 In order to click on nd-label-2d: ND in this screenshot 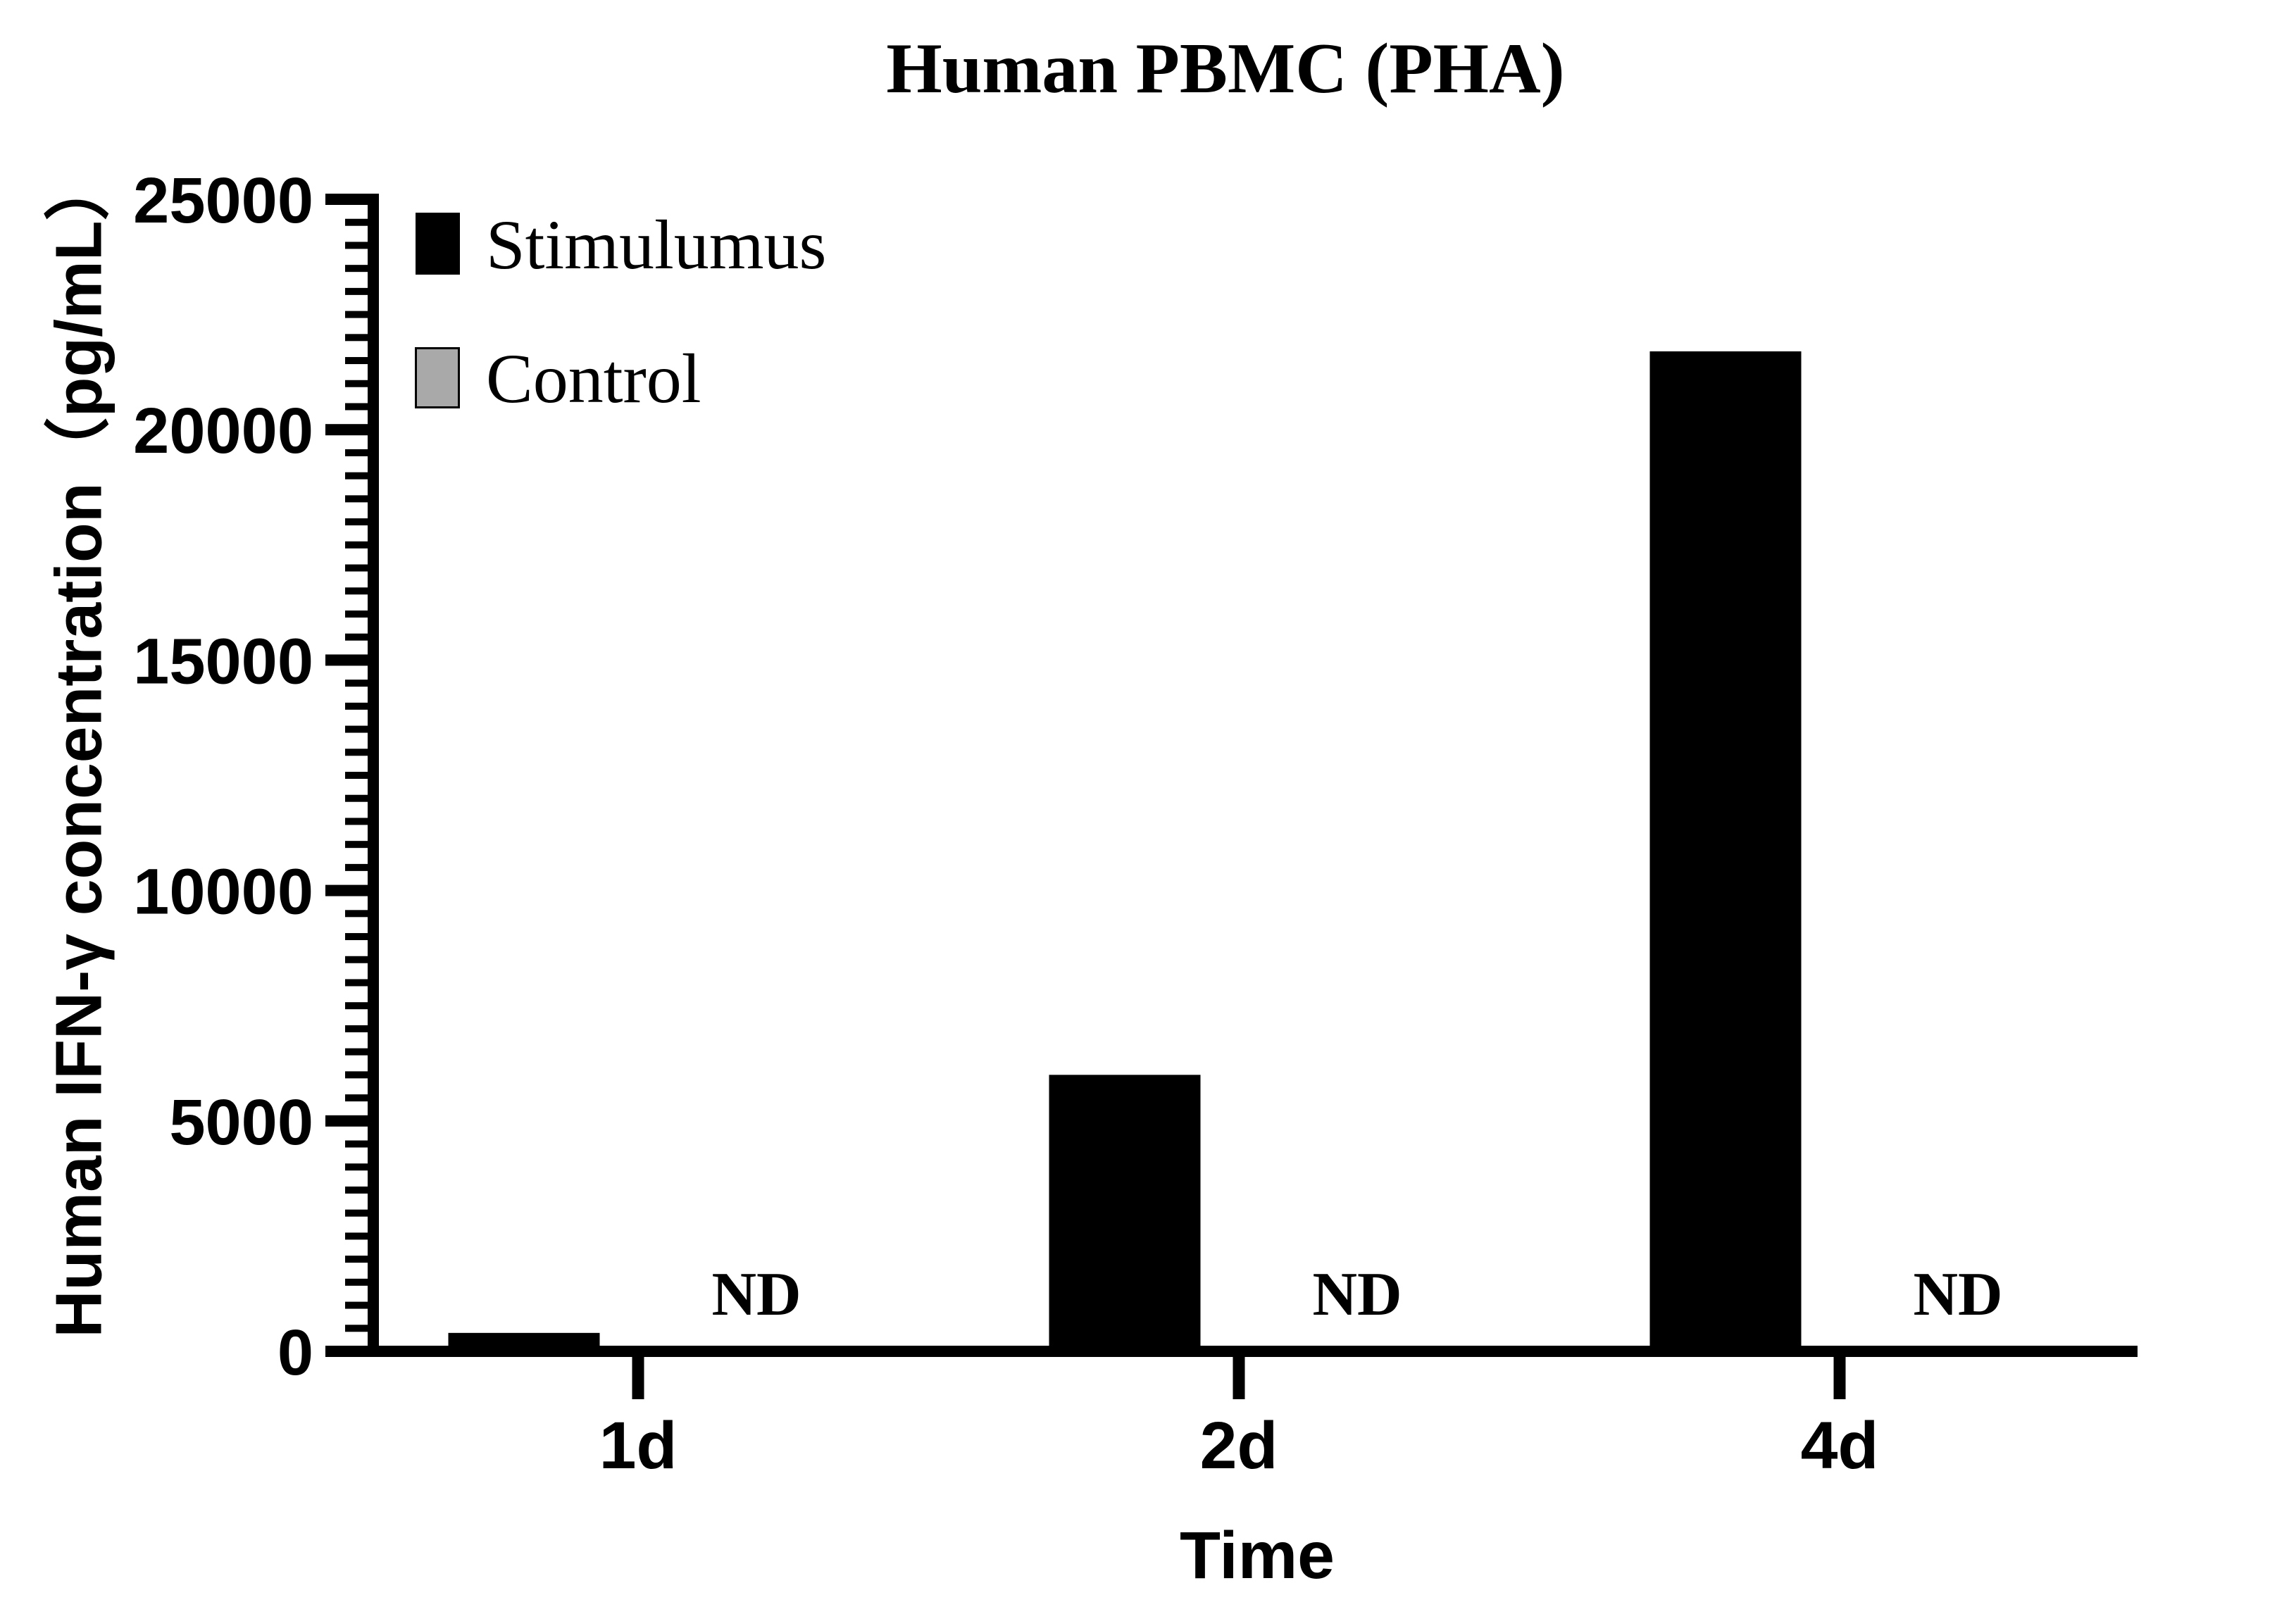, I will do `click(1357, 1294)`.